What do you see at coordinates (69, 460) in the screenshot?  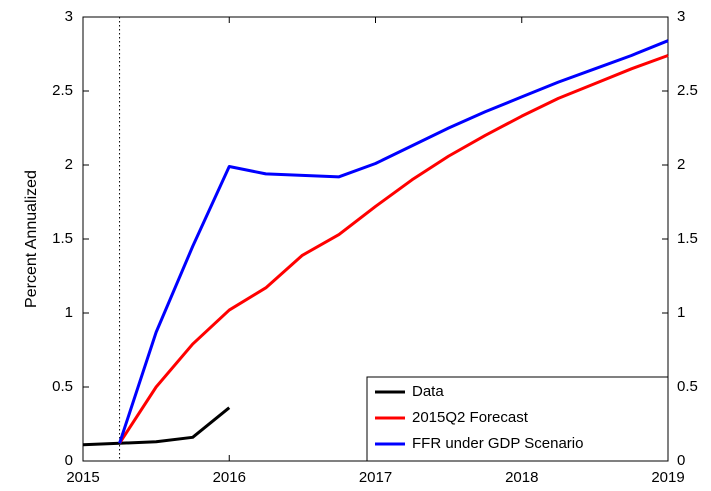 I see `y-tick-label: 0` at bounding box center [69, 460].